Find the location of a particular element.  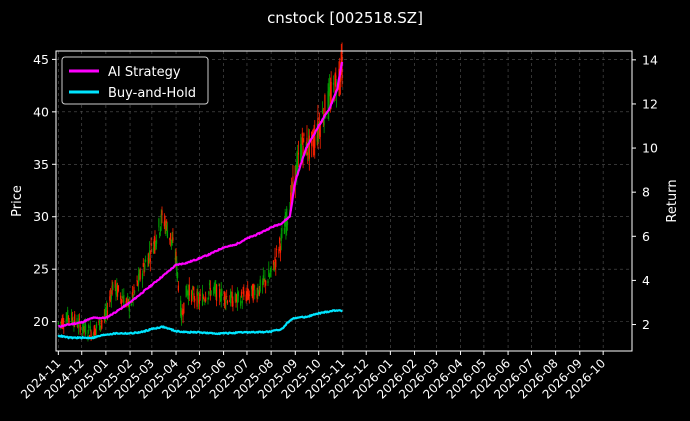

y-axis-left: 20 25 30 35 40 45 is located at coordinates (44, 190).